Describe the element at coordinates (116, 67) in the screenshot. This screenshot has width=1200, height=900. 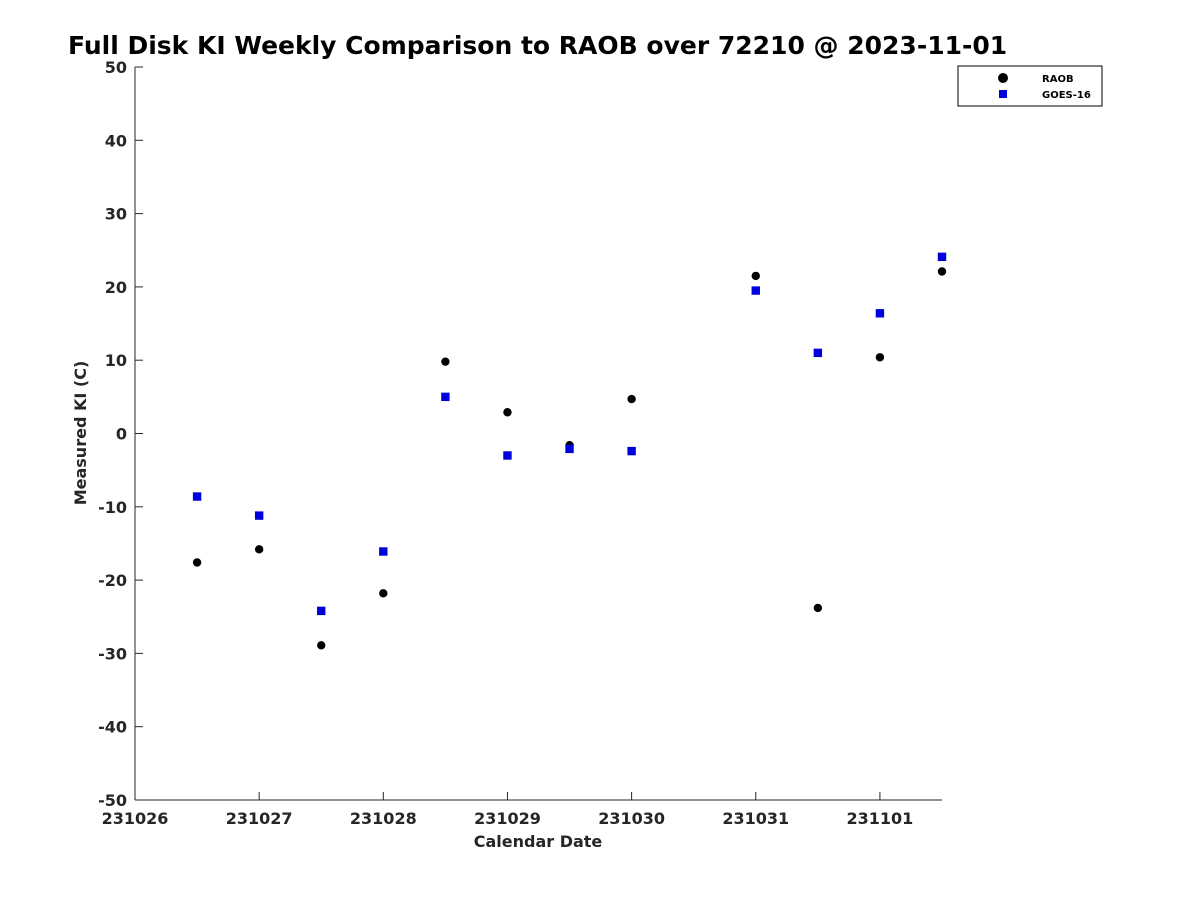
I see `y-tick-label: 50` at that location.